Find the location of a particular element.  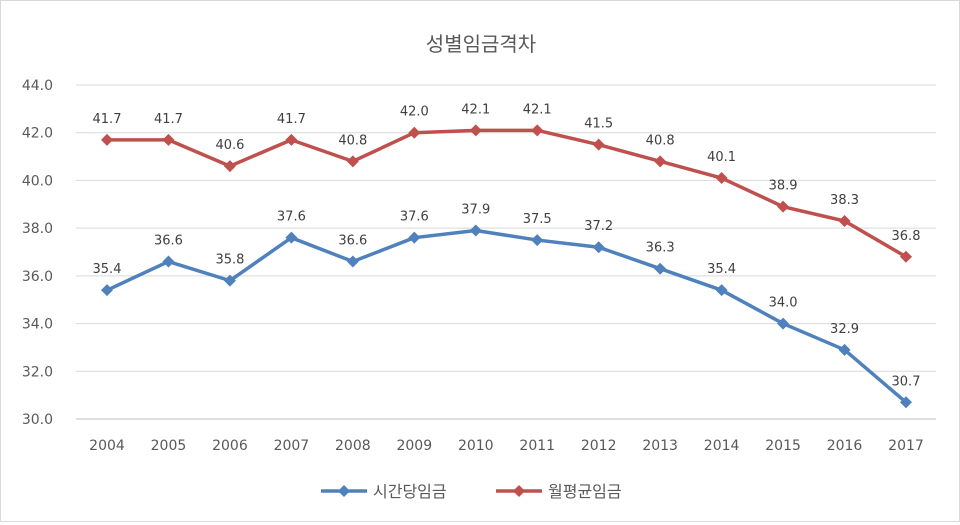

y-tick-label: 36.0 is located at coordinates (37, 277).